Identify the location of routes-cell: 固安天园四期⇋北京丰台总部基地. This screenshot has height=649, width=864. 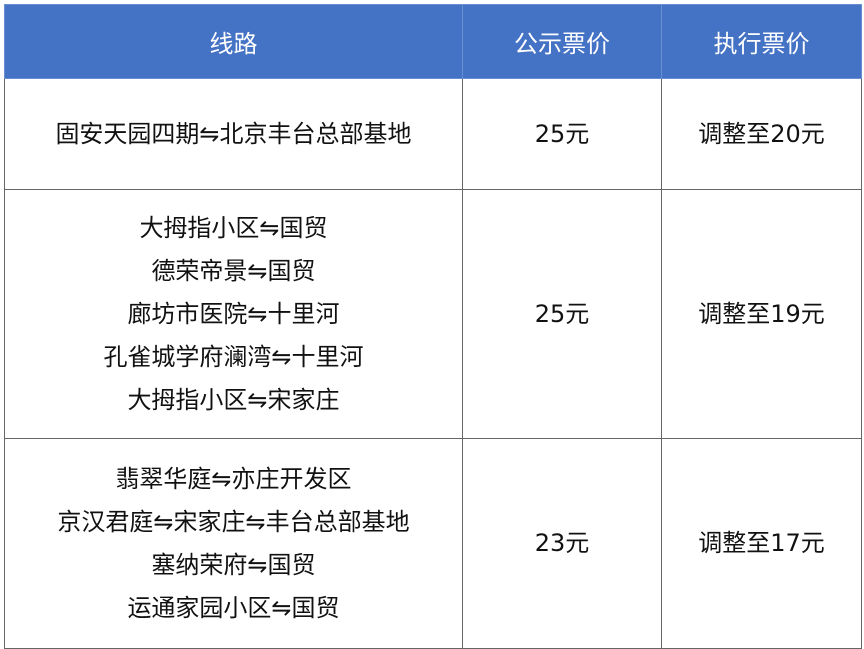
(233, 134).